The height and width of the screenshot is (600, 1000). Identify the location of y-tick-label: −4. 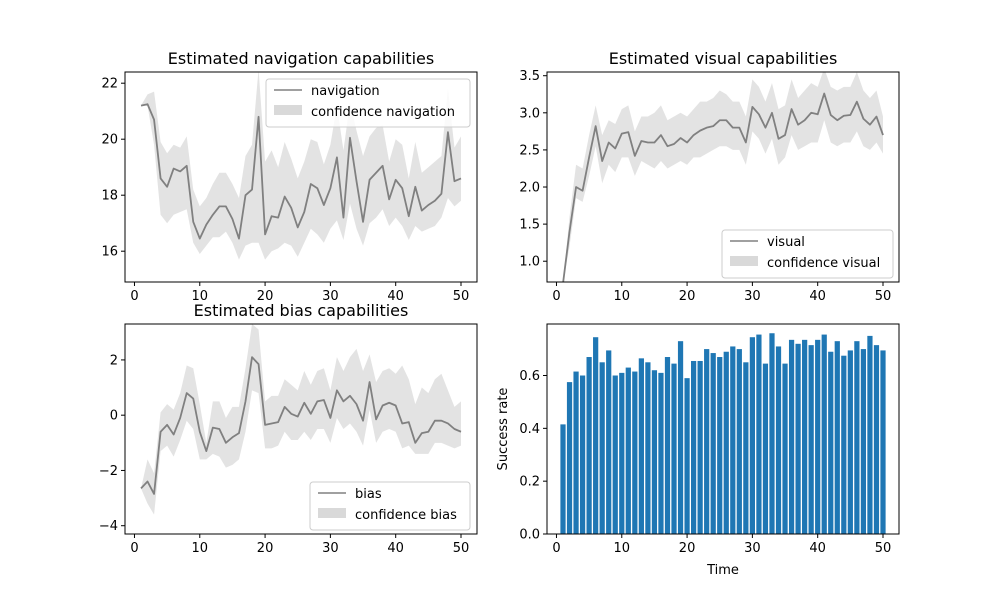
(108, 526).